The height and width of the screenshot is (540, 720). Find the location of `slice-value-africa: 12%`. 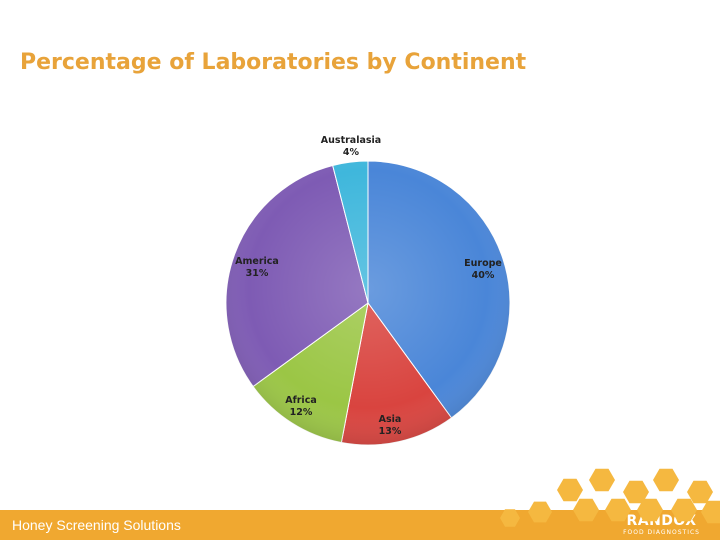

slice-value-africa: 12% is located at coordinates (301, 412).